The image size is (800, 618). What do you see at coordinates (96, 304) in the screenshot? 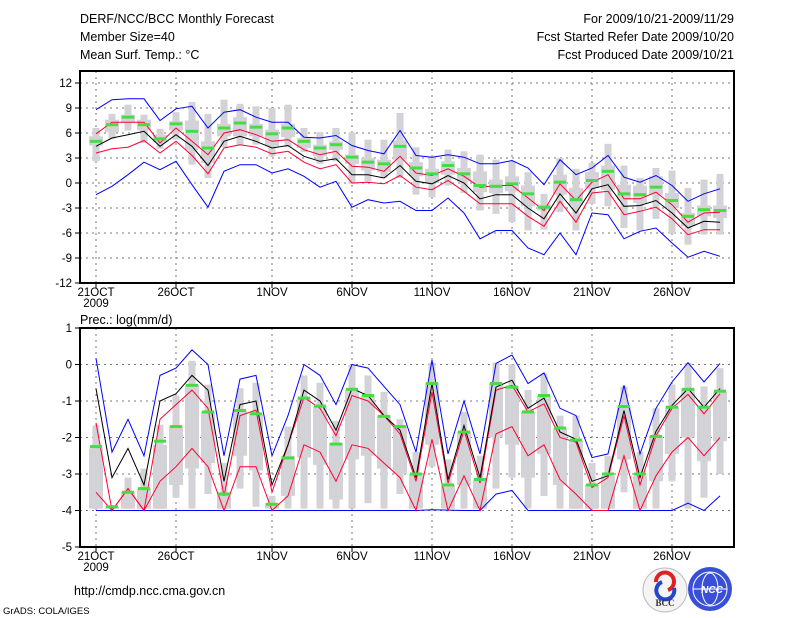
I see `year-label: 2009` at bounding box center [96, 304].